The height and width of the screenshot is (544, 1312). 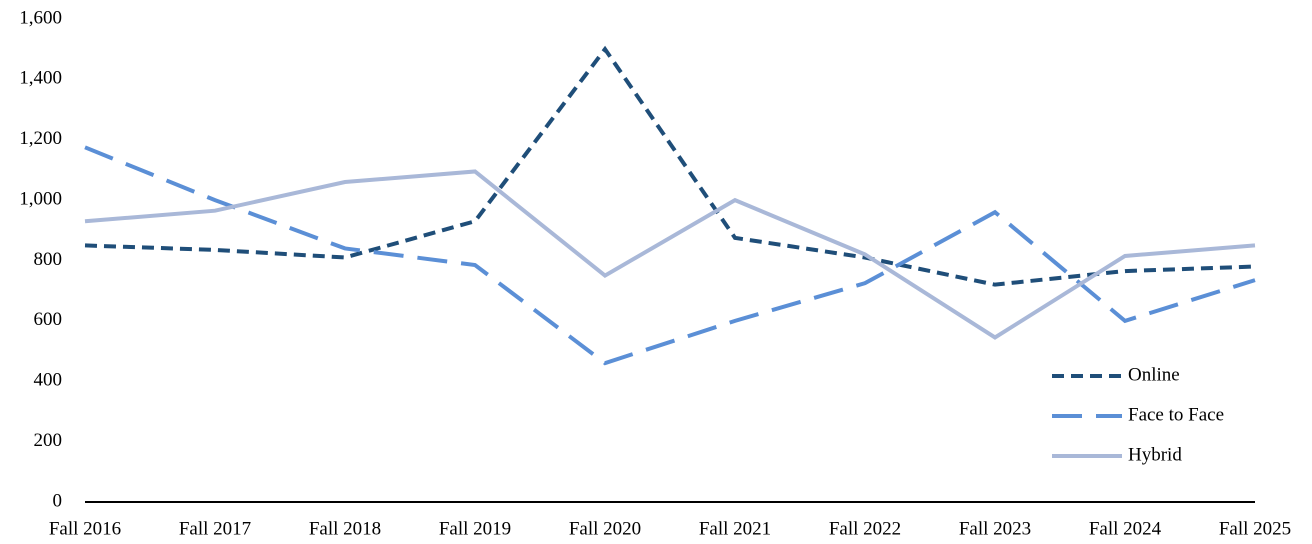 What do you see at coordinates (48, 259) in the screenshot?
I see `y-tick-label: 800` at bounding box center [48, 259].